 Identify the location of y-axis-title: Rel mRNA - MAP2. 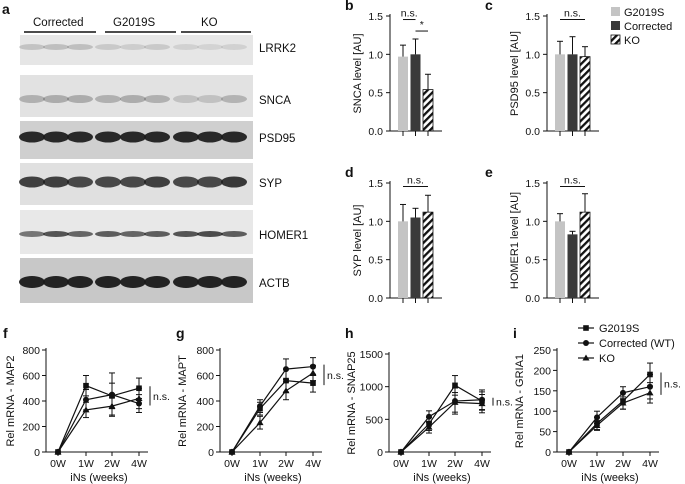
(11, 400).